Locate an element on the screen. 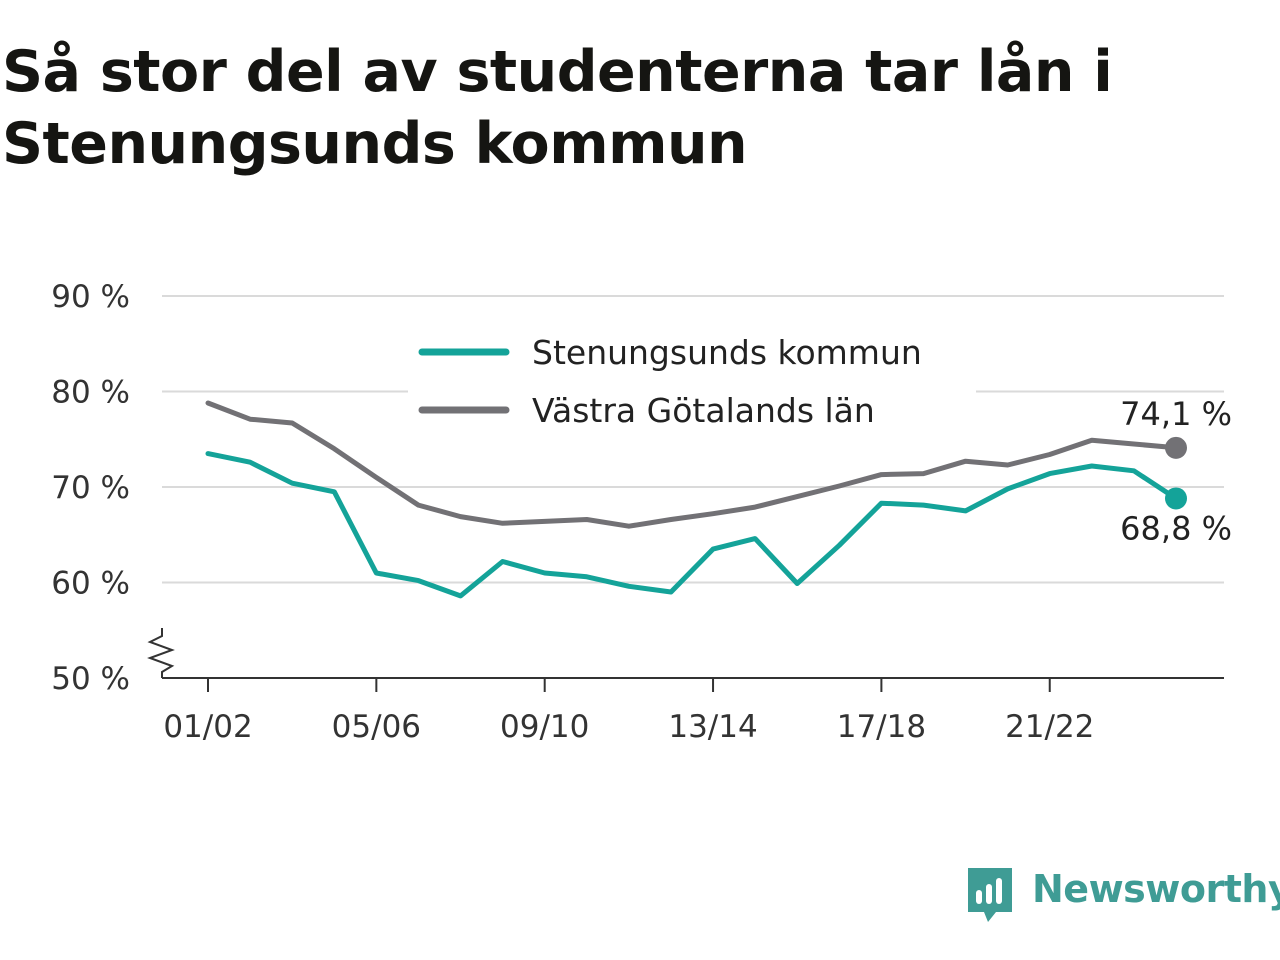  series-end-label: 68,8 % is located at coordinates (1176, 528).